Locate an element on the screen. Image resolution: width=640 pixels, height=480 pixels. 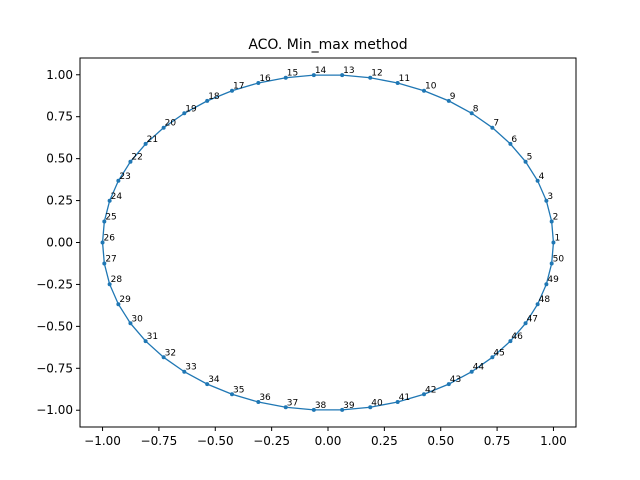
city-label: 46 is located at coordinates (517, 337).